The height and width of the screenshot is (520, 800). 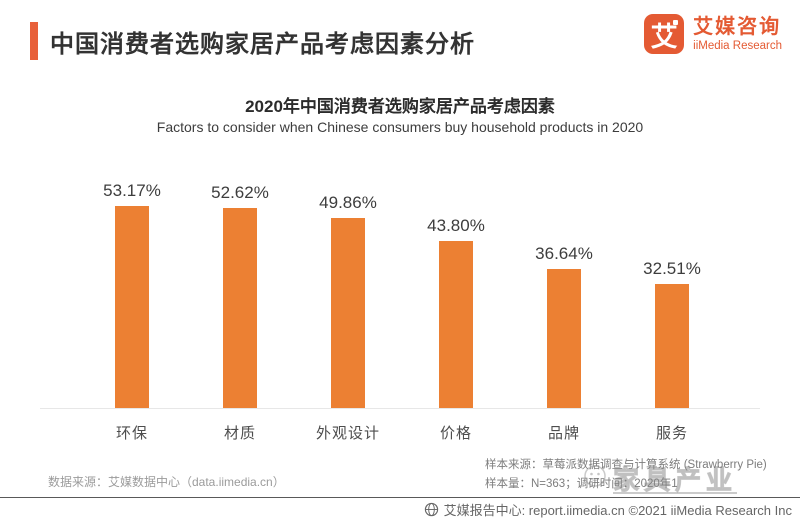 I want to click on bar-value-label: 32.51%, so click(x=672, y=268).